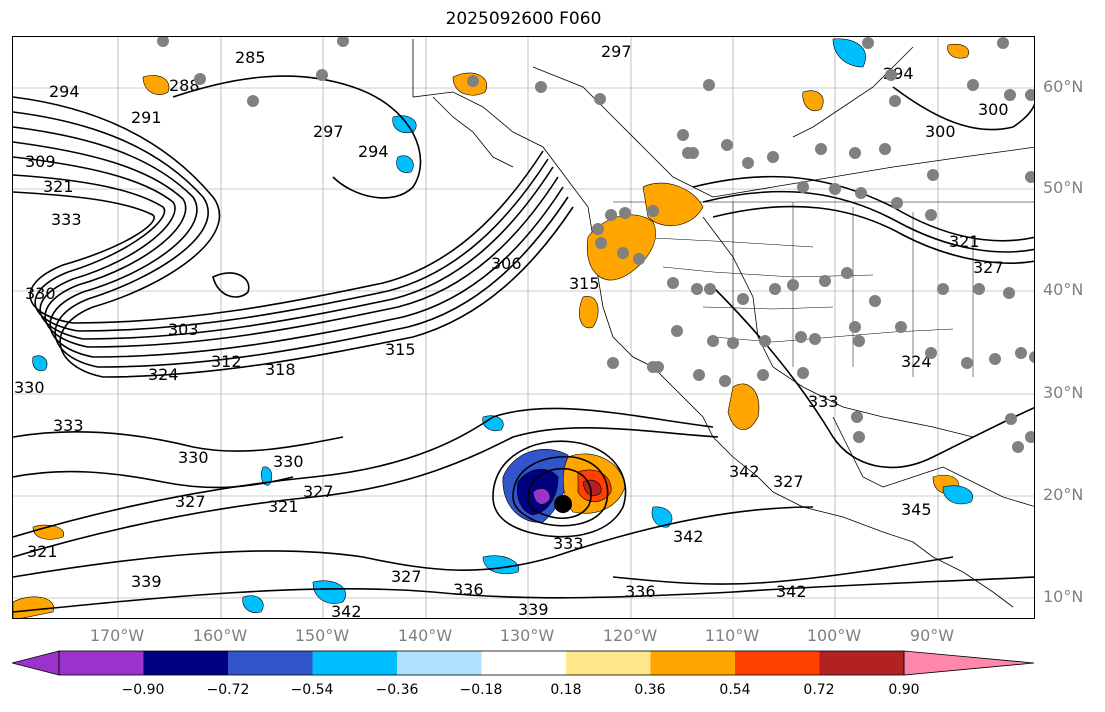  I want to click on contour-label: 291, so click(146, 117).